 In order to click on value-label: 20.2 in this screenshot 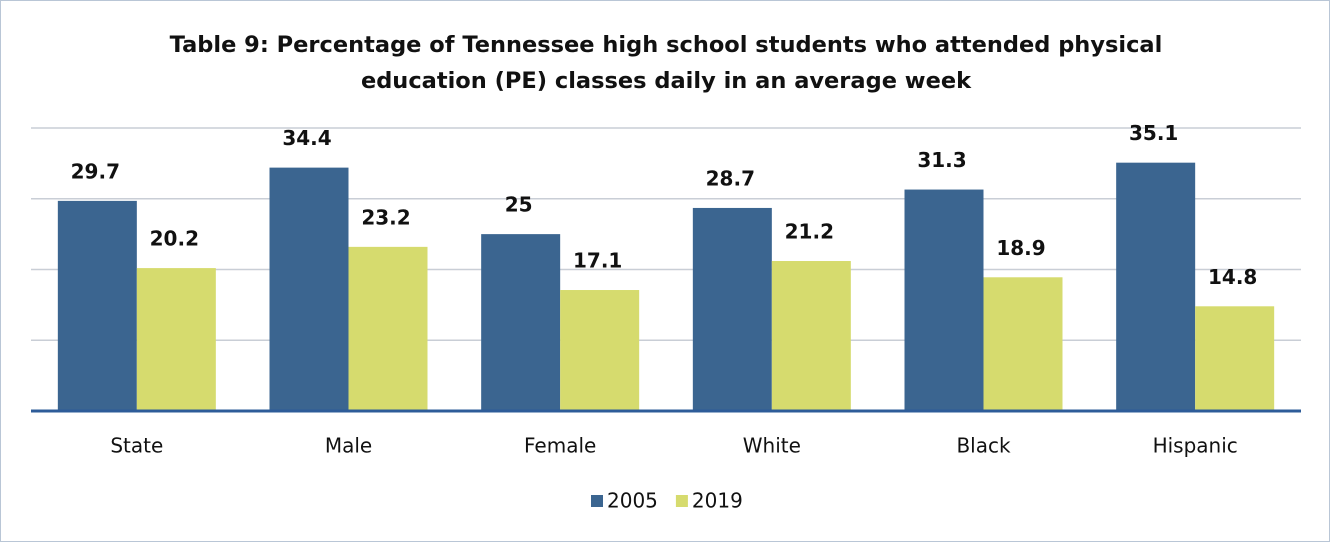, I will do `click(174, 239)`.